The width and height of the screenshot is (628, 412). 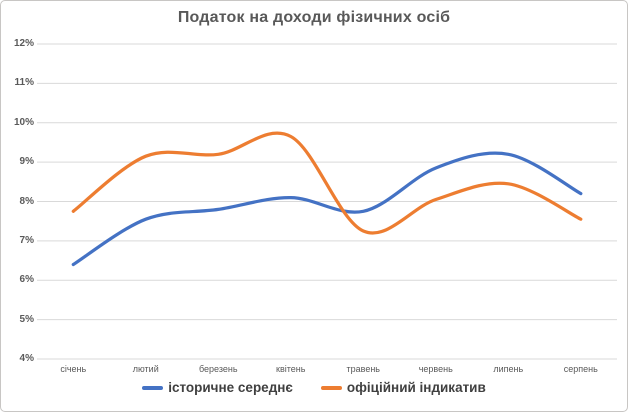 What do you see at coordinates (23, 122) in the screenshot?
I see `y-axis-tick-label: 10%` at bounding box center [23, 122].